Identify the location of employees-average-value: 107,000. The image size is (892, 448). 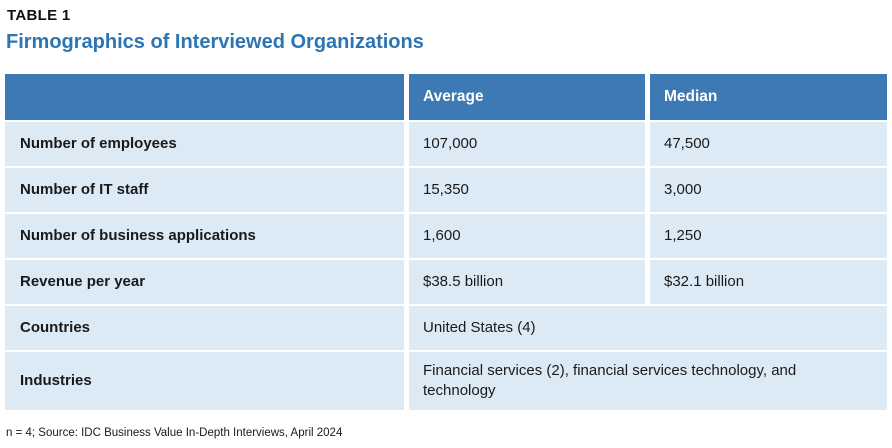
(527, 144).